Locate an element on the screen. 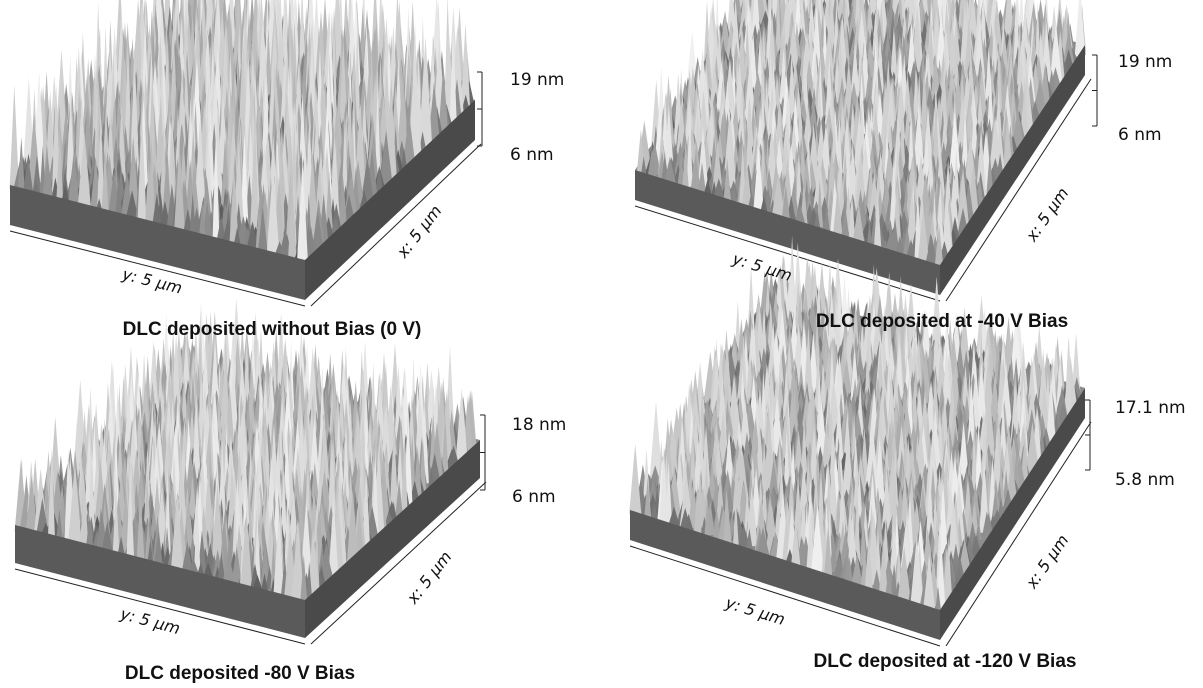 This screenshot has width=1203, height=688. x-axis-line is located at coordinates (396, 225).